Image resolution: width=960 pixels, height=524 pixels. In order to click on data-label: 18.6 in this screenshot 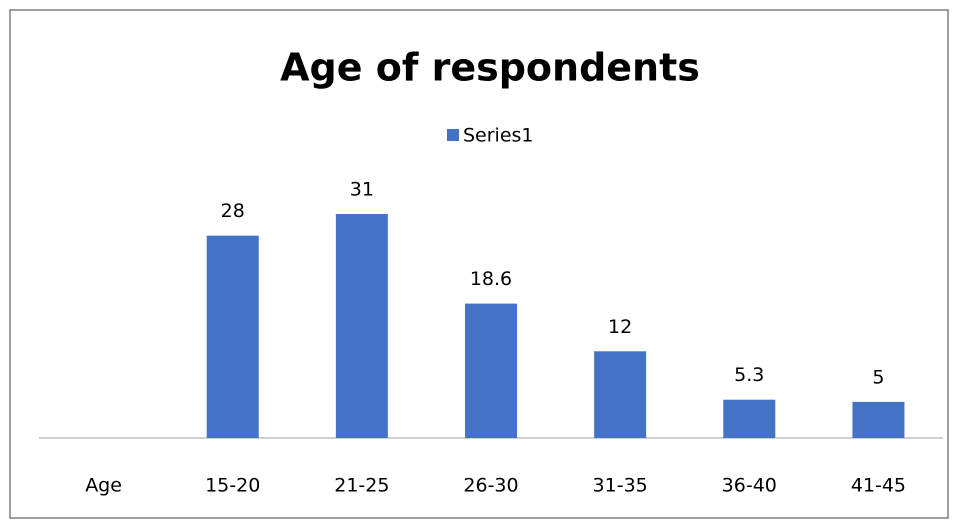, I will do `click(491, 279)`.